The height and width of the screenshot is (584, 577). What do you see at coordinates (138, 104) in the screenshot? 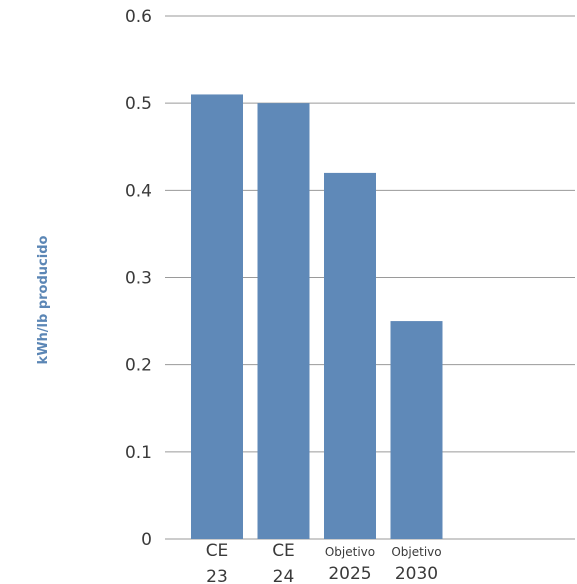
I see `y-tick-label: 0.5` at bounding box center [138, 104].